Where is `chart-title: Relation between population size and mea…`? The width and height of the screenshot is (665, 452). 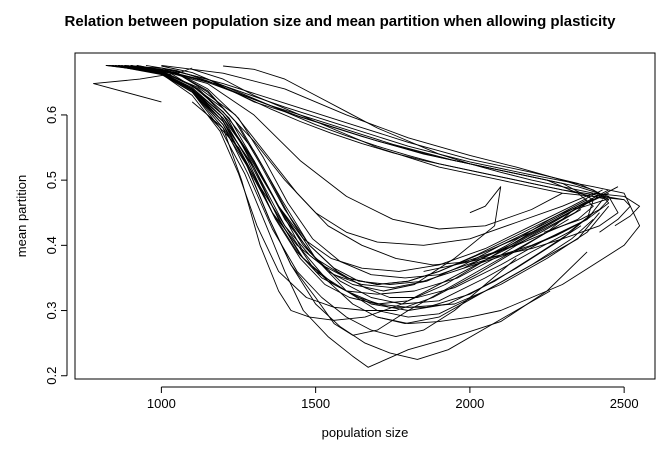 chart-title: Relation between population size and mea… is located at coordinates (341, 21).